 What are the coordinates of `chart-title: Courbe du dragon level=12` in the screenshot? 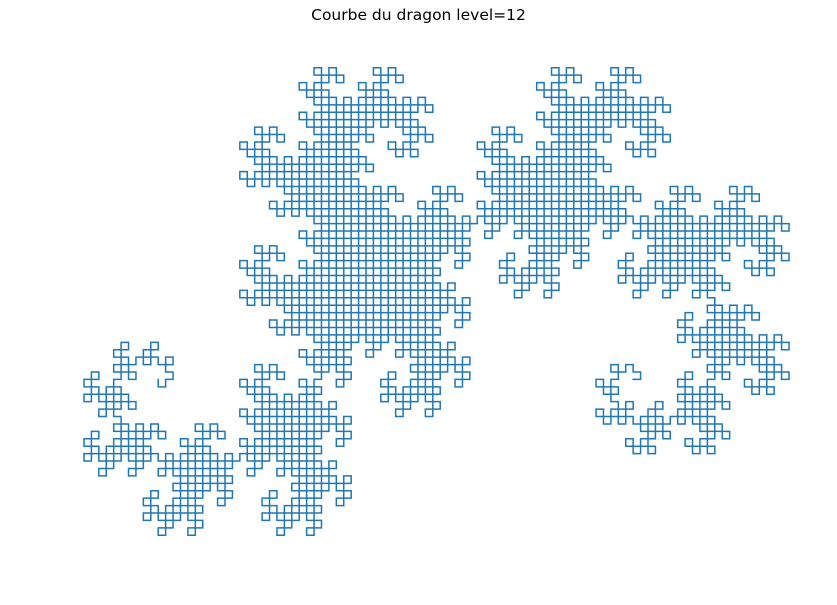 It's located at (418, 15).